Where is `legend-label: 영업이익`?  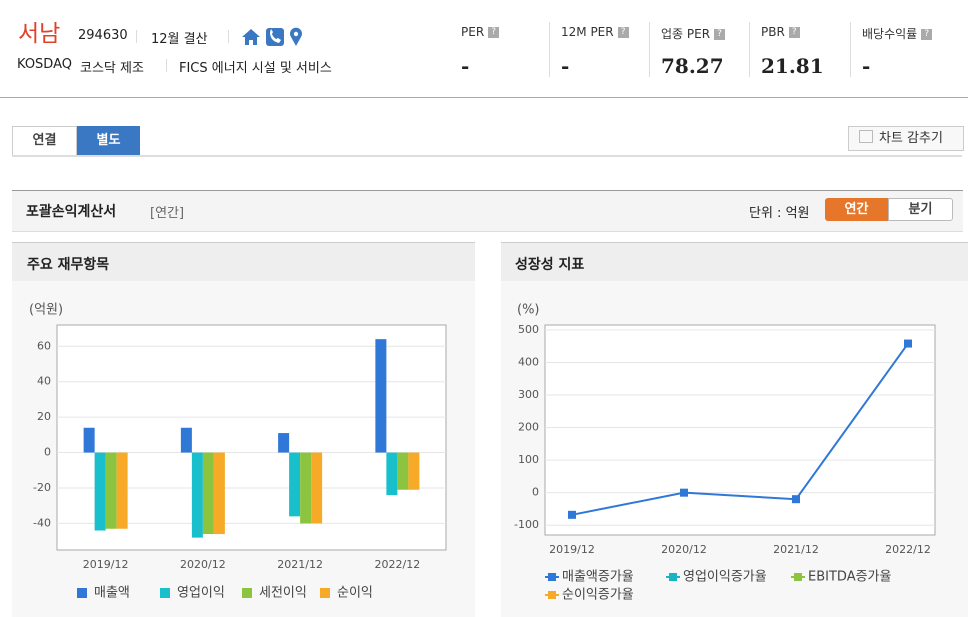
legend-label: 영업이익 is located at coordinates (201, 593).